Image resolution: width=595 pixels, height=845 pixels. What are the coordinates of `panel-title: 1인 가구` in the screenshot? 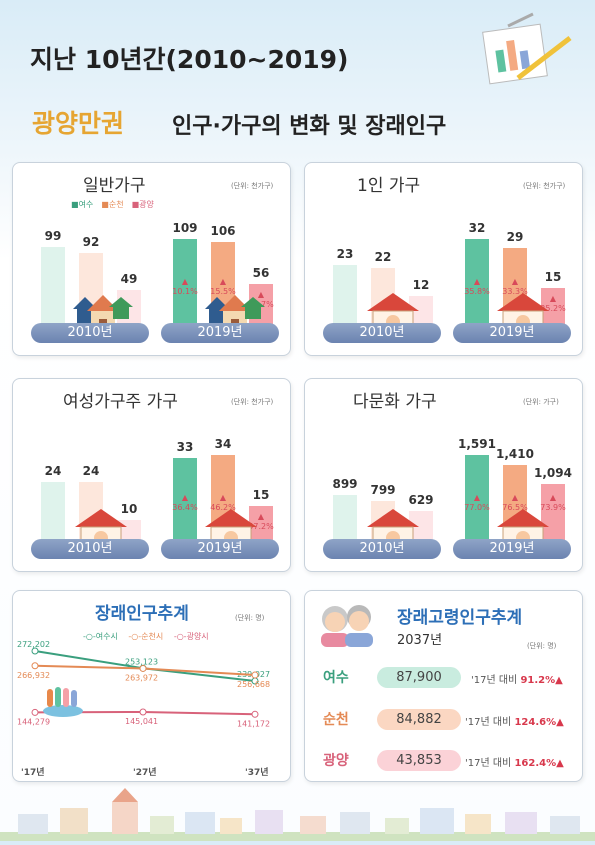 It's located at (389, 186).